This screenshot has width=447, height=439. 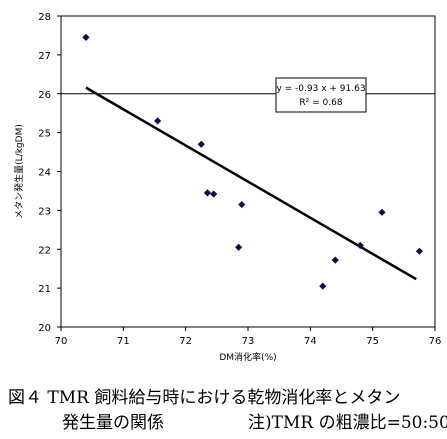 What do you see at coordinates (320, 89) in the screenshot?
I see `equation-text: y = -0.93 x + 91.63` at bounding box center [320, 89].